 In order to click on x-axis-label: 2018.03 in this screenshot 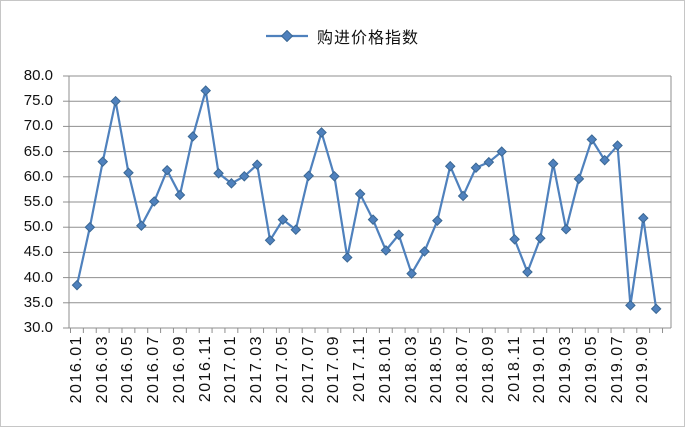, I will do `click(411, 369)`.